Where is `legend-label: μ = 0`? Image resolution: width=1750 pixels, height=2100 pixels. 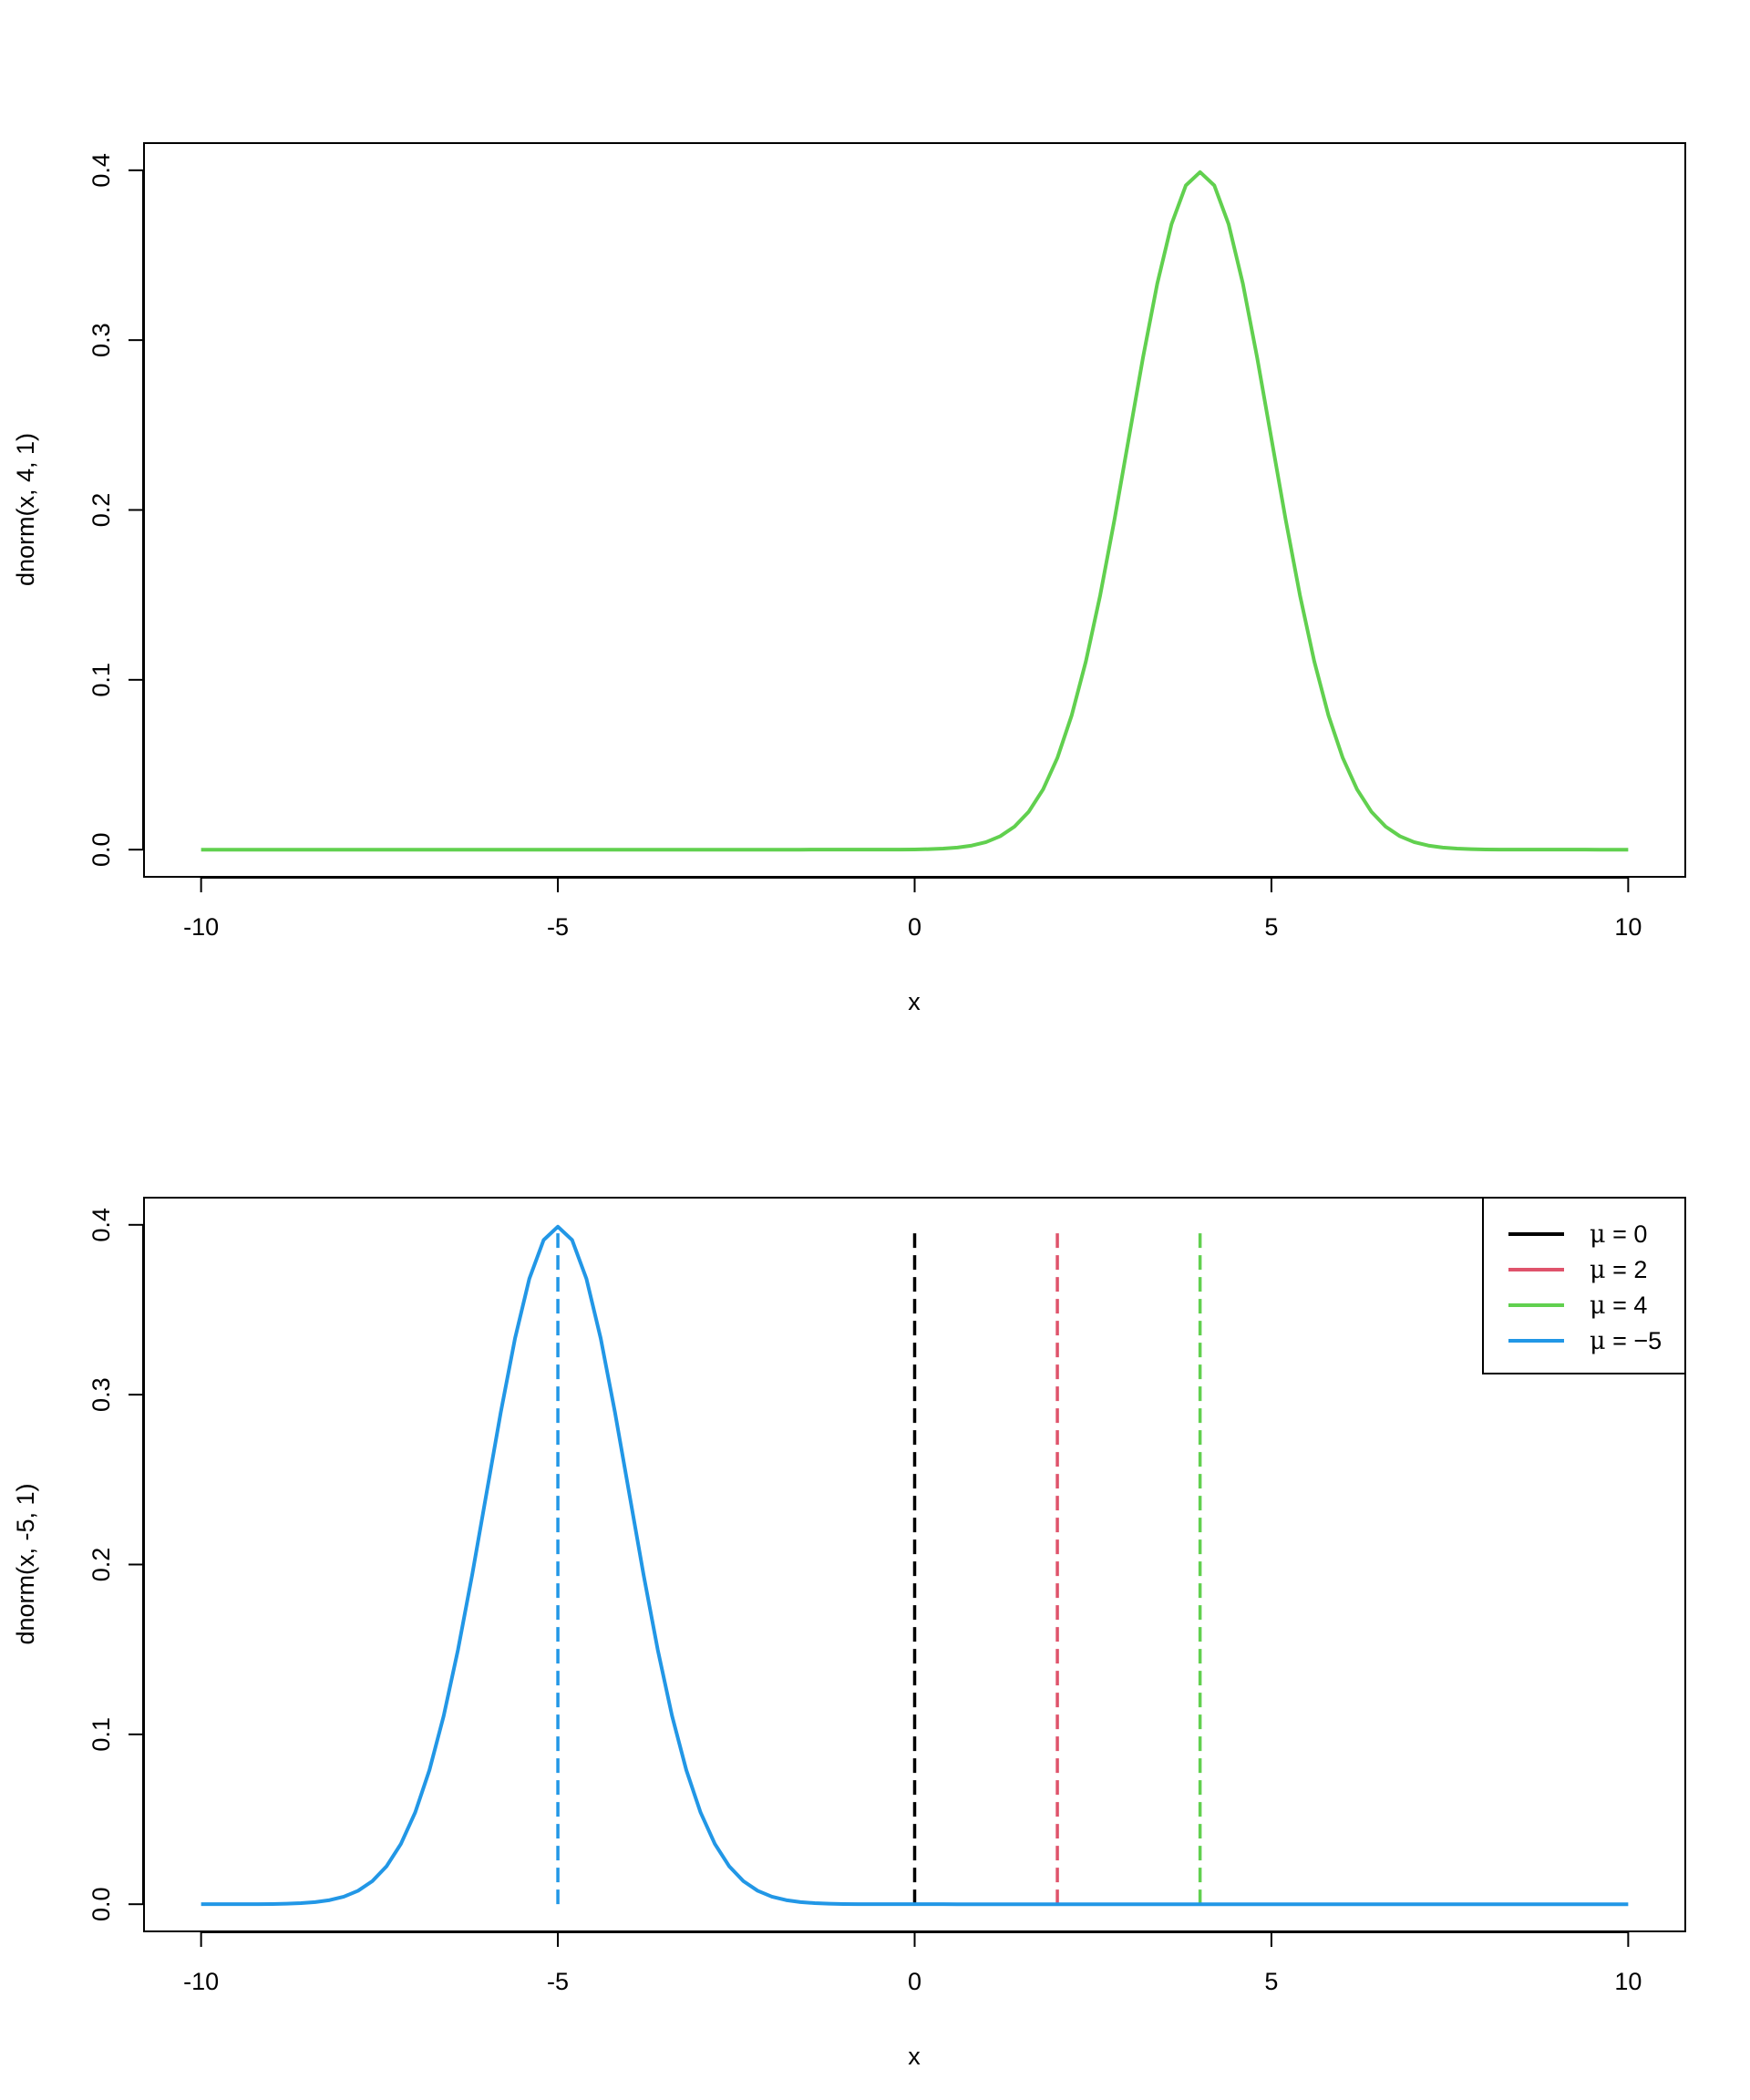 legend-label: μ = 0 is located at coordinates (1618, 1235).